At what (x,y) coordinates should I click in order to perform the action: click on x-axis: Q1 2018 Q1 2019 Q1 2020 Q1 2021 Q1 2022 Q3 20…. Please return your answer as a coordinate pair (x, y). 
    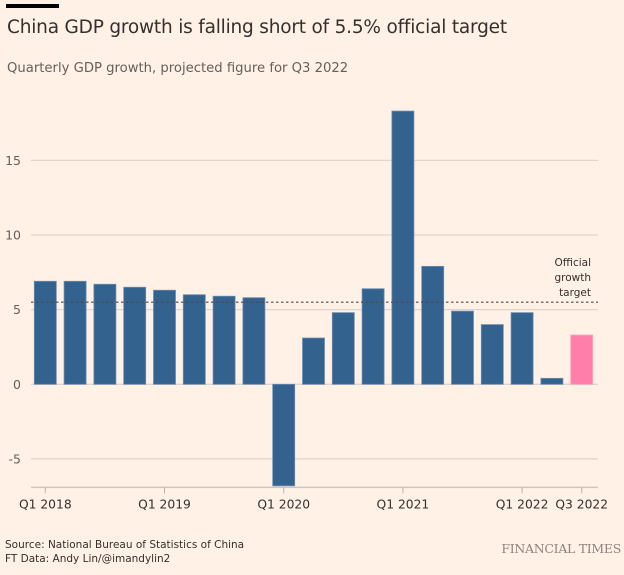
    Looking at the image, I should click on (313, 498).